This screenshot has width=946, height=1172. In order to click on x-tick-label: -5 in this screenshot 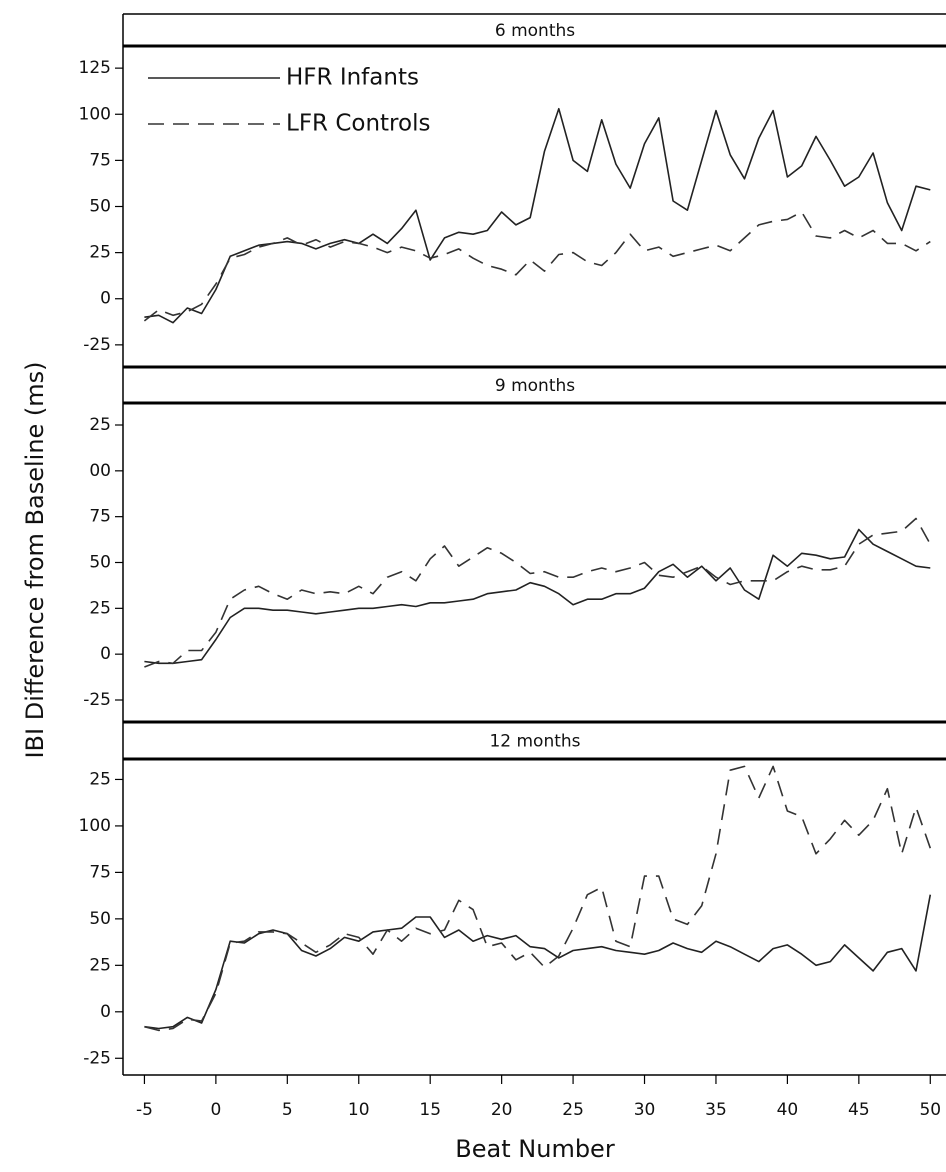, I will do `click(144, 1110)`.